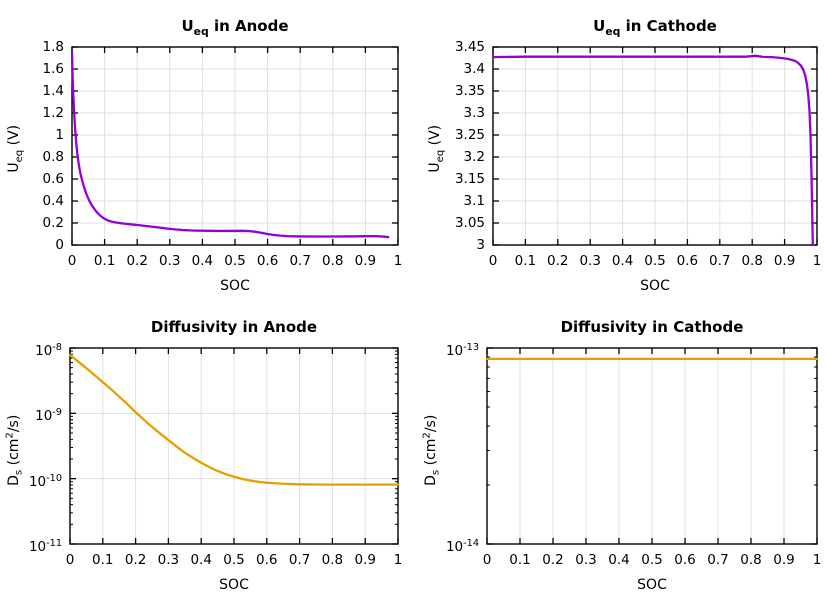 Image resolution: width=840 pixels, height=600 pixels. I want to click on y-tick-label: 3.25, so click(469, 135).